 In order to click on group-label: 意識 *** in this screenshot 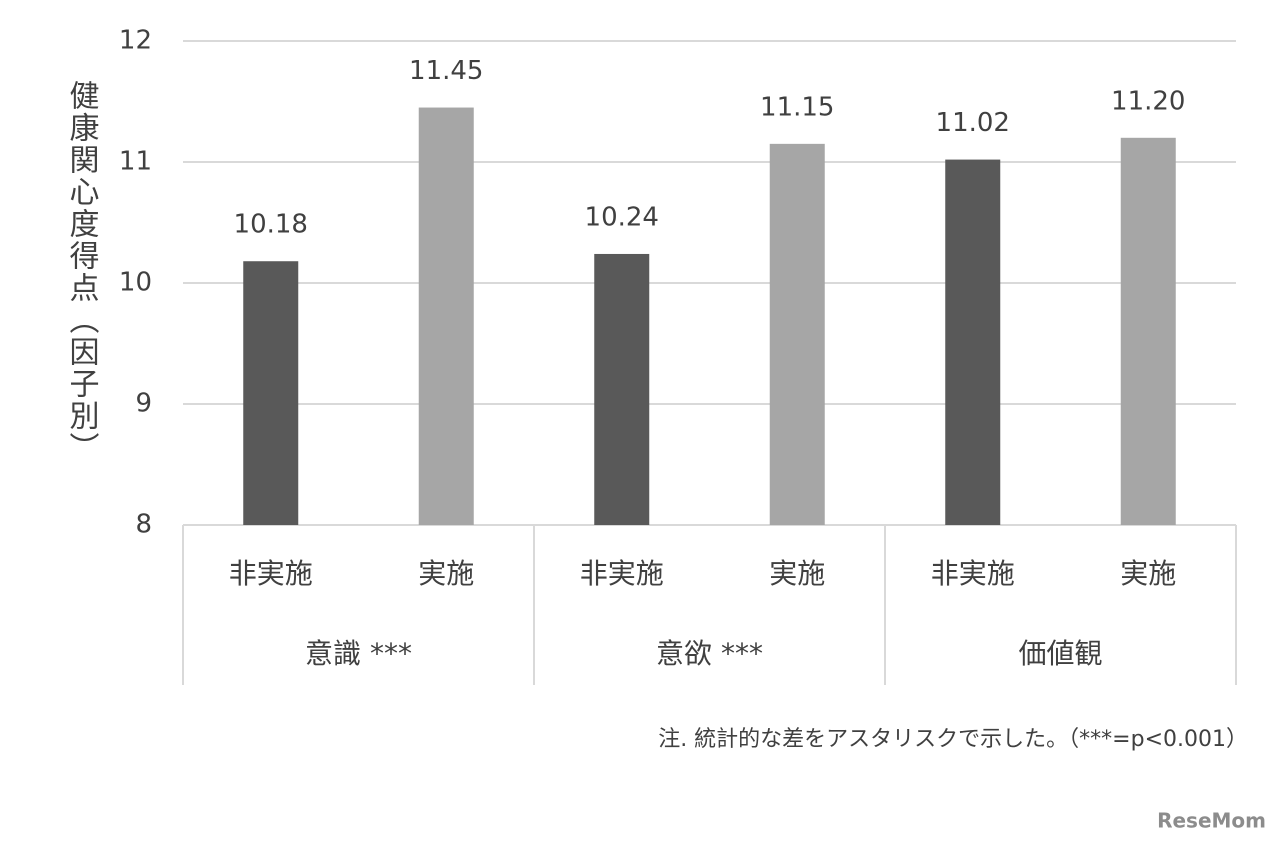, I will do `click(358, 653)`.